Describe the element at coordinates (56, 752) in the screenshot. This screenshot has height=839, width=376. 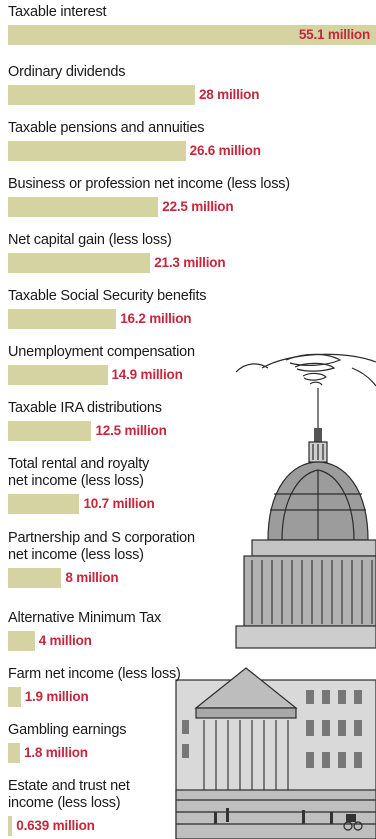
I see `value-label: 1.8 million` at that location.